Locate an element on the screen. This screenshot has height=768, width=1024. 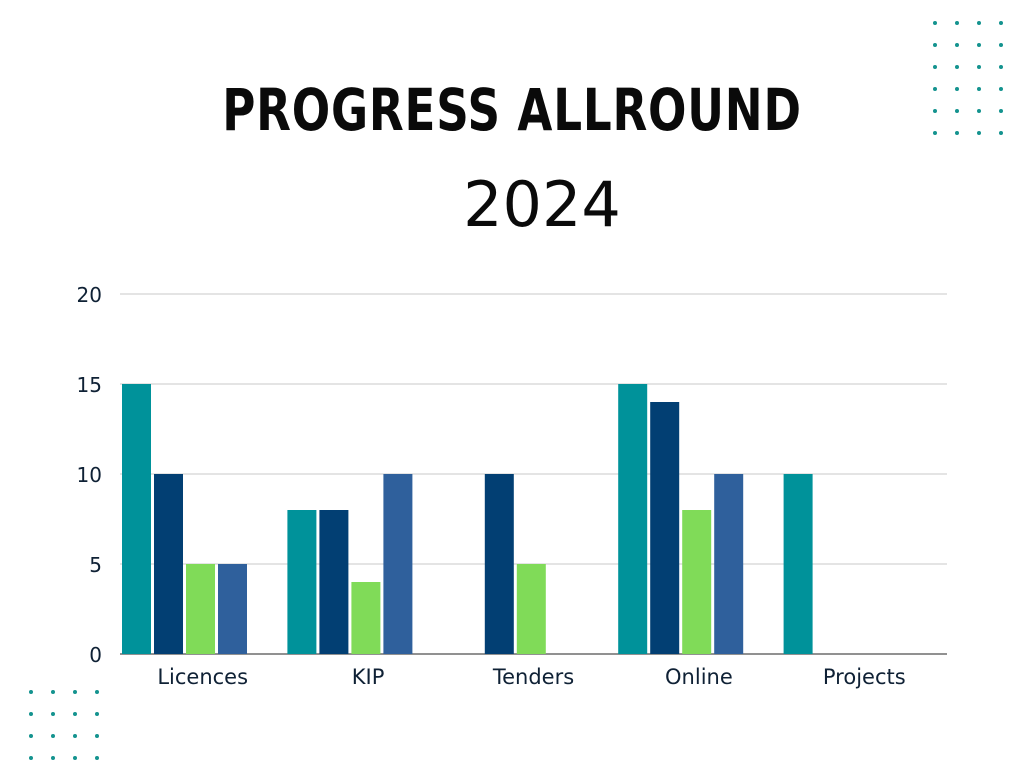
y-tick-label: 20 is located at coordinates (89, 295).